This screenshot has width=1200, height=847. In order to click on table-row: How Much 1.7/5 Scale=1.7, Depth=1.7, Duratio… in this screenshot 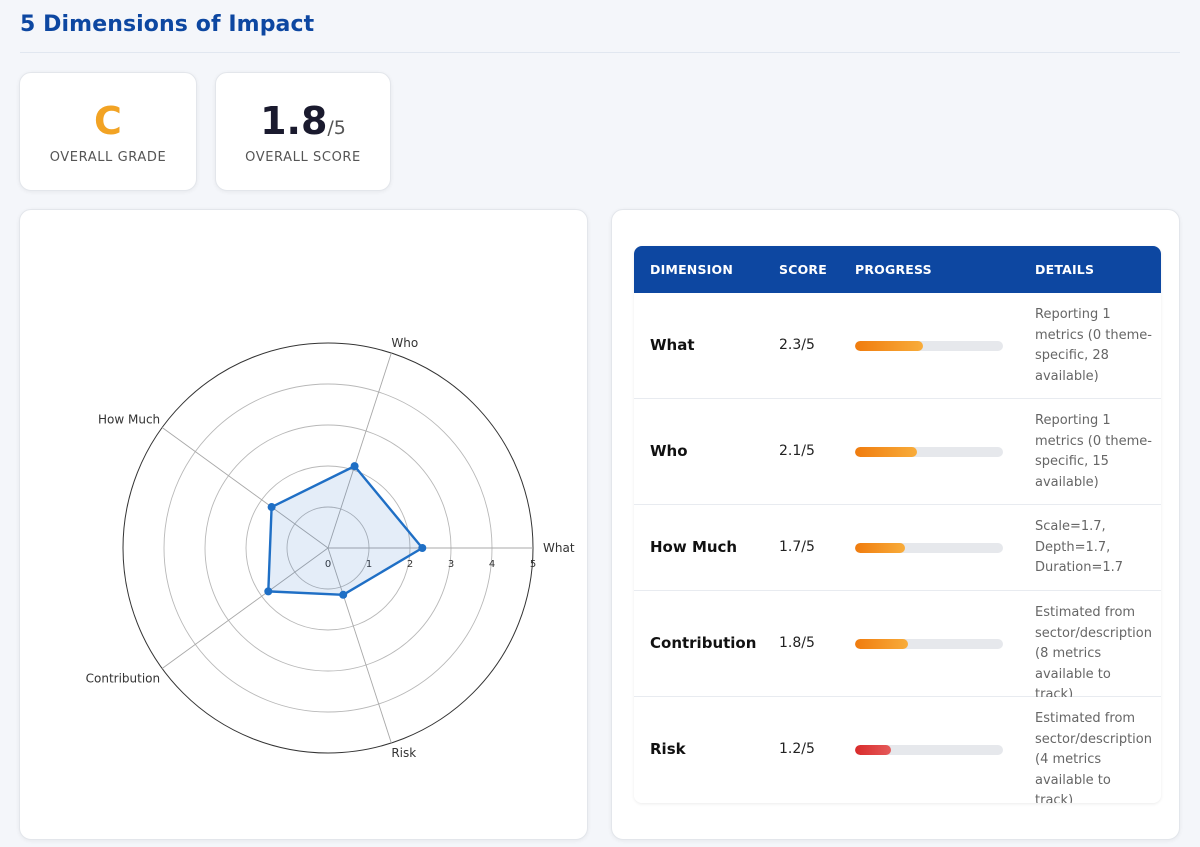, I will do `click(897, 548)`.